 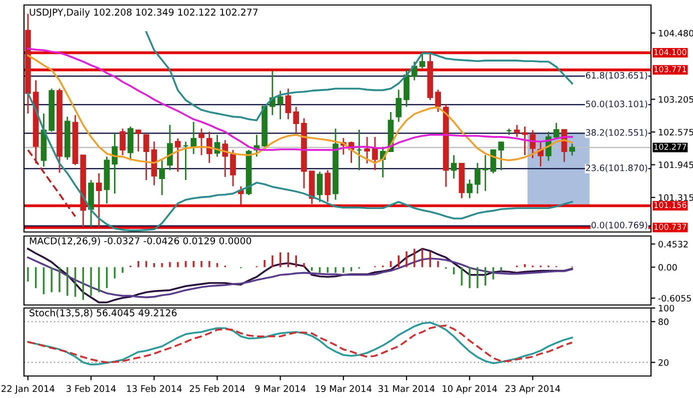 What do you see at coordinates (667, 267) in the screenshot?
I see `y-tick-label: 0.00` at bounding box center [667, 267].